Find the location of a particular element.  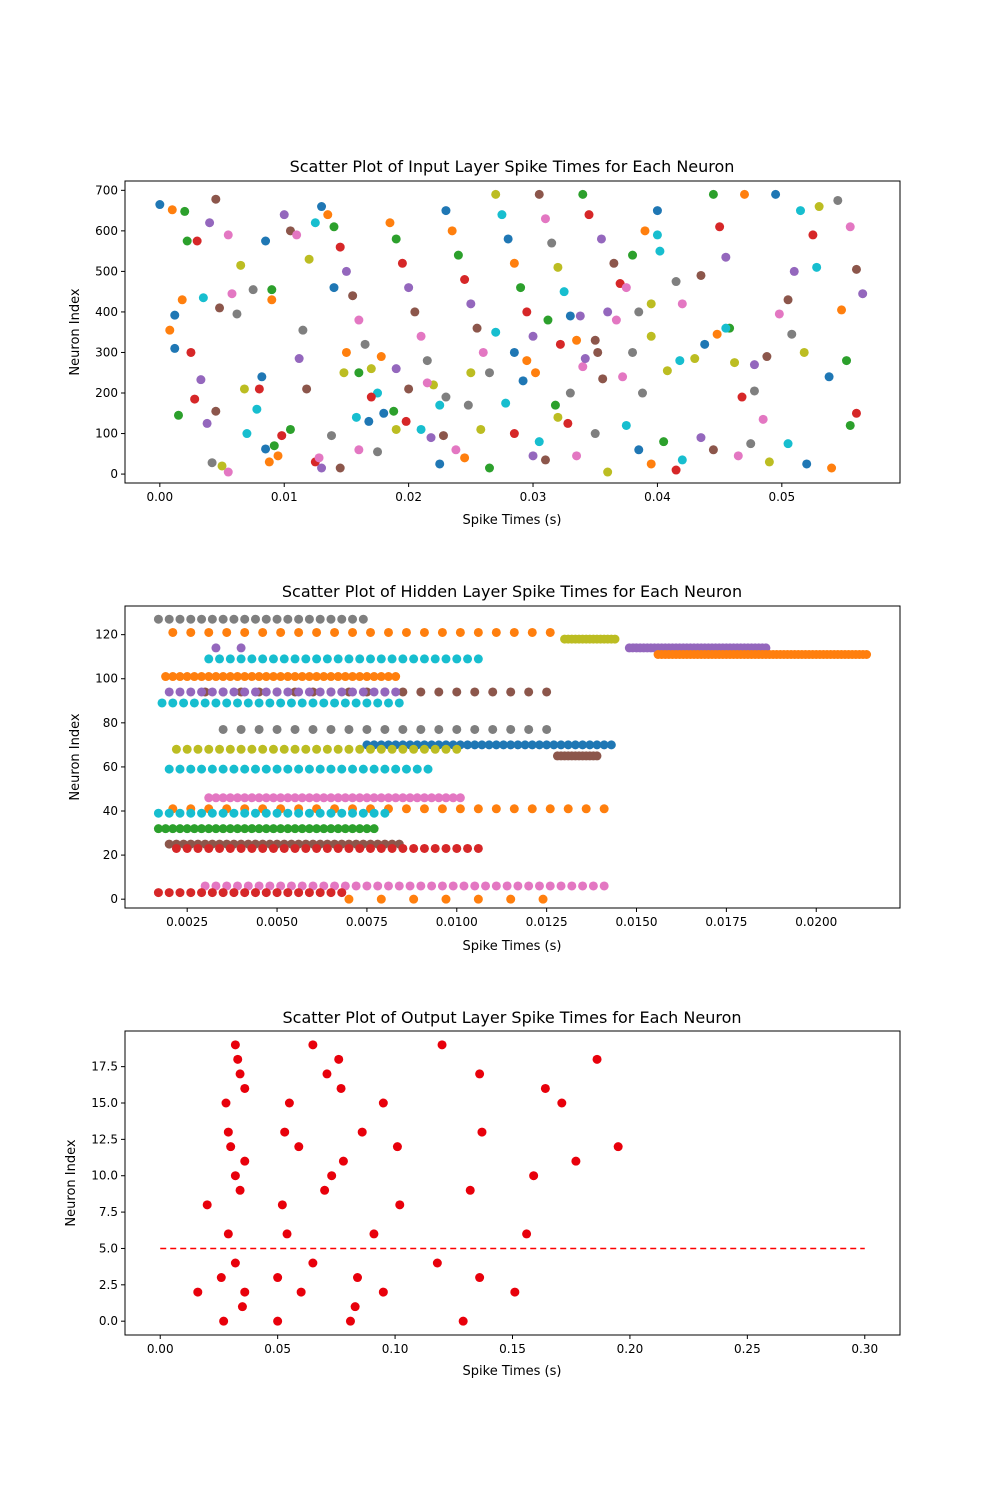

output-y-axis-label: Neuron Index is located at coordinates (71, 1182).